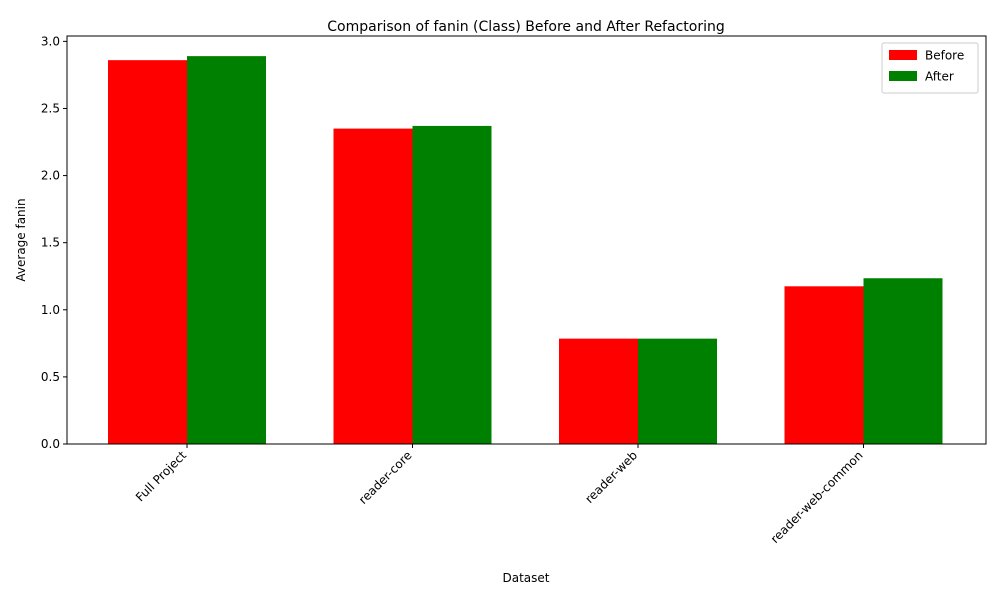 This screenshot has height=600, width=1000. What do you see at coordinates (817, 497) in the screenshot?
I see `x-tick-label: reader-web-common` at bounding box center [817, 497].